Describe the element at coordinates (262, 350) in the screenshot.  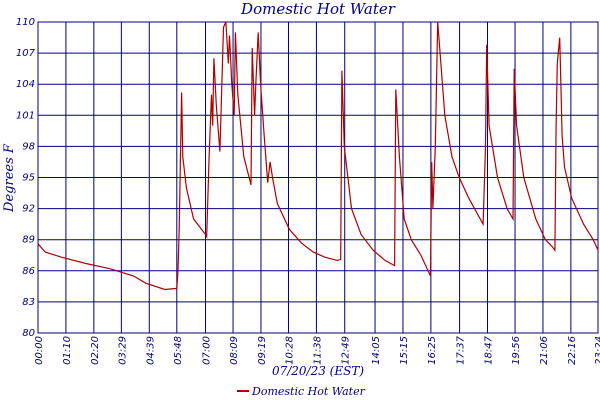
I see `x-tick-label: 09:19` at that location.